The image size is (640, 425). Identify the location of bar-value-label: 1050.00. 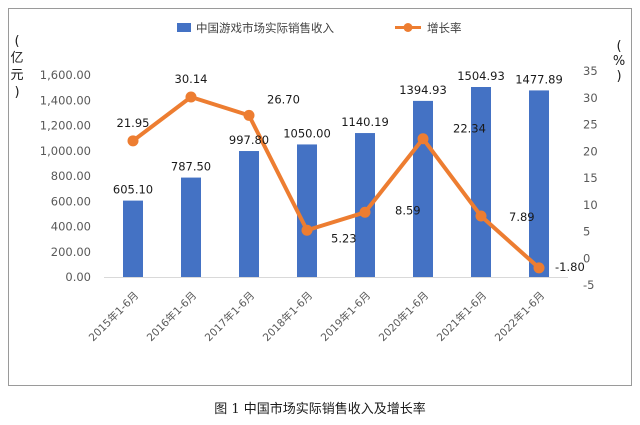
(307, 133).